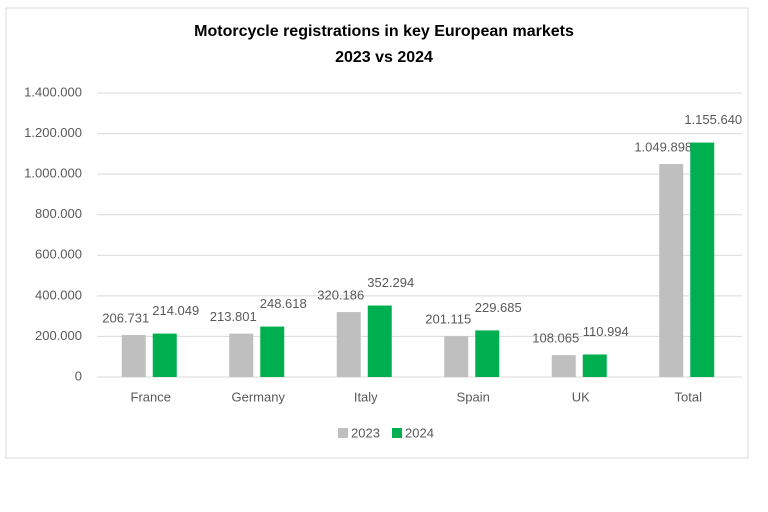  Describe the element at coordinates (58, 213) in the screenshot. I see `y-tick-label: 800.000` at that location.